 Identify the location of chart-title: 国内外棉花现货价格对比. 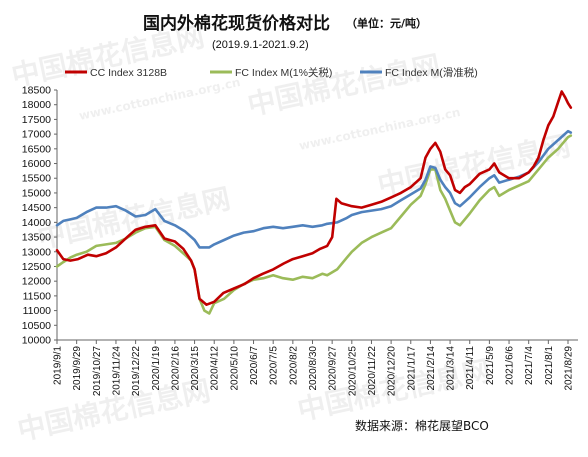
(236, 23).